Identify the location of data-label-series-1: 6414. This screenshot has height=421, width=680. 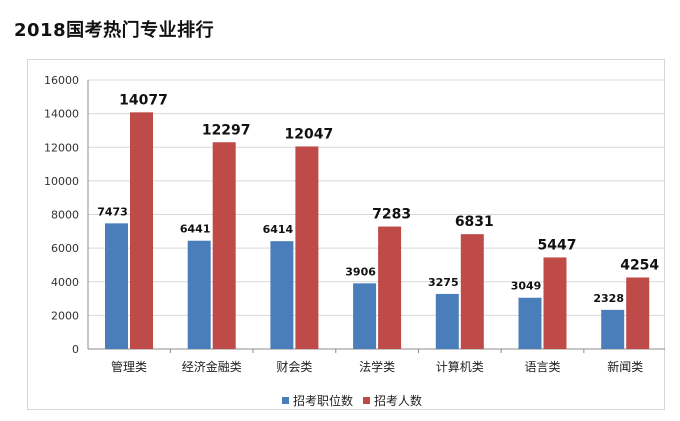
(278, 229).